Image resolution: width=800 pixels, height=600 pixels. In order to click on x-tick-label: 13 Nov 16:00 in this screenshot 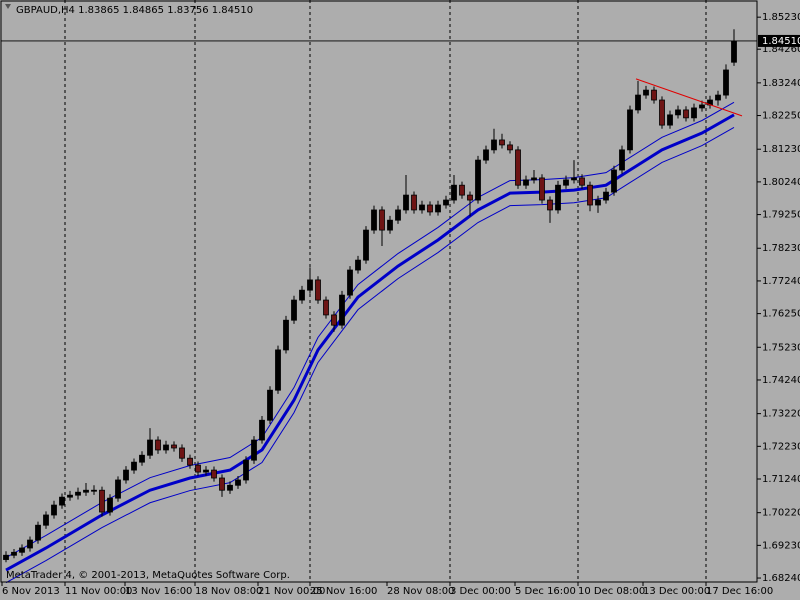, I will do `click(158, 591)`.